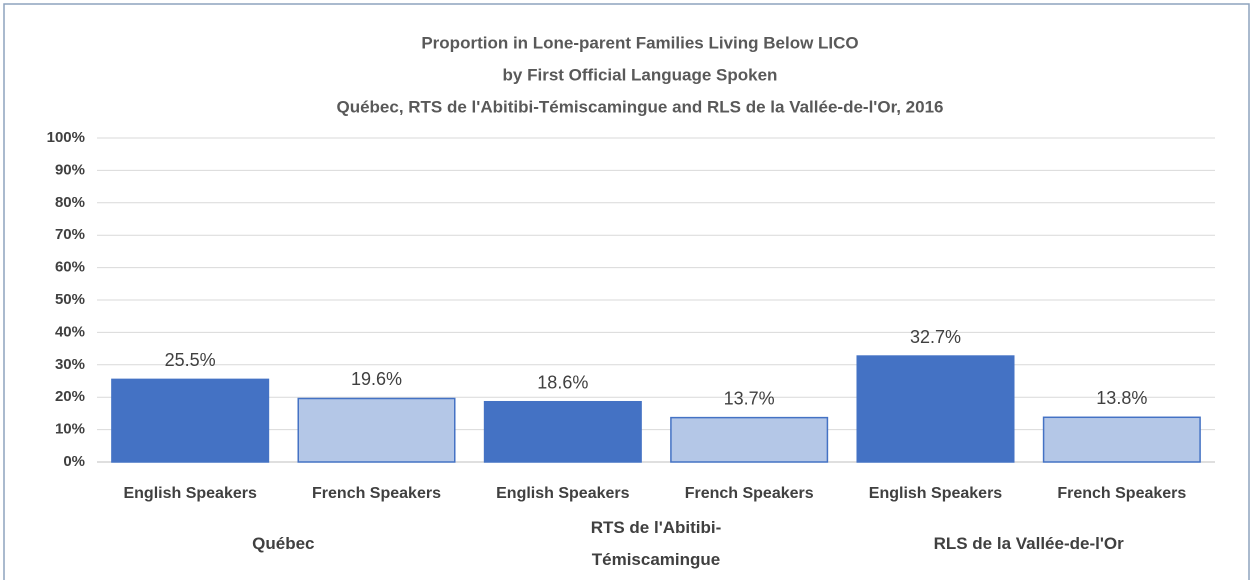 The image size is (1253, 580). I want to click on data-label: 32.7%, so click(935, 337).